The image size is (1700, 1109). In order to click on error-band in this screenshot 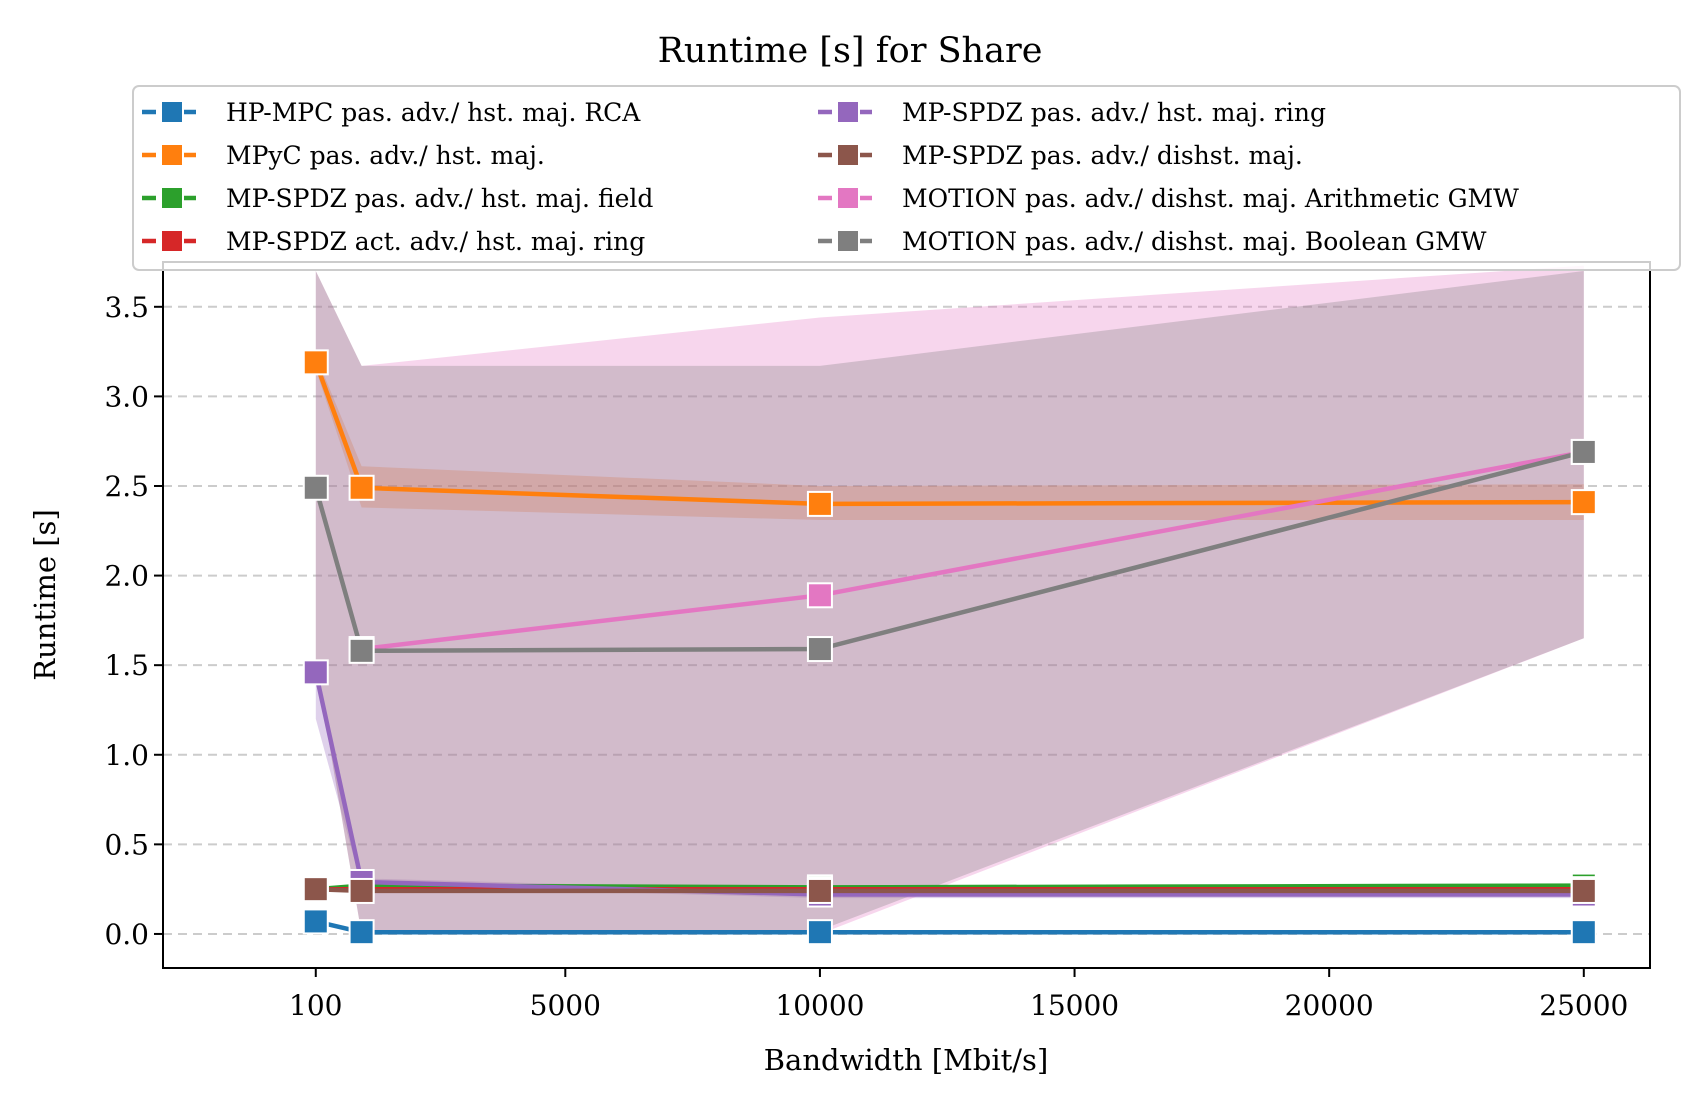, I will do `click(949, 437)`.